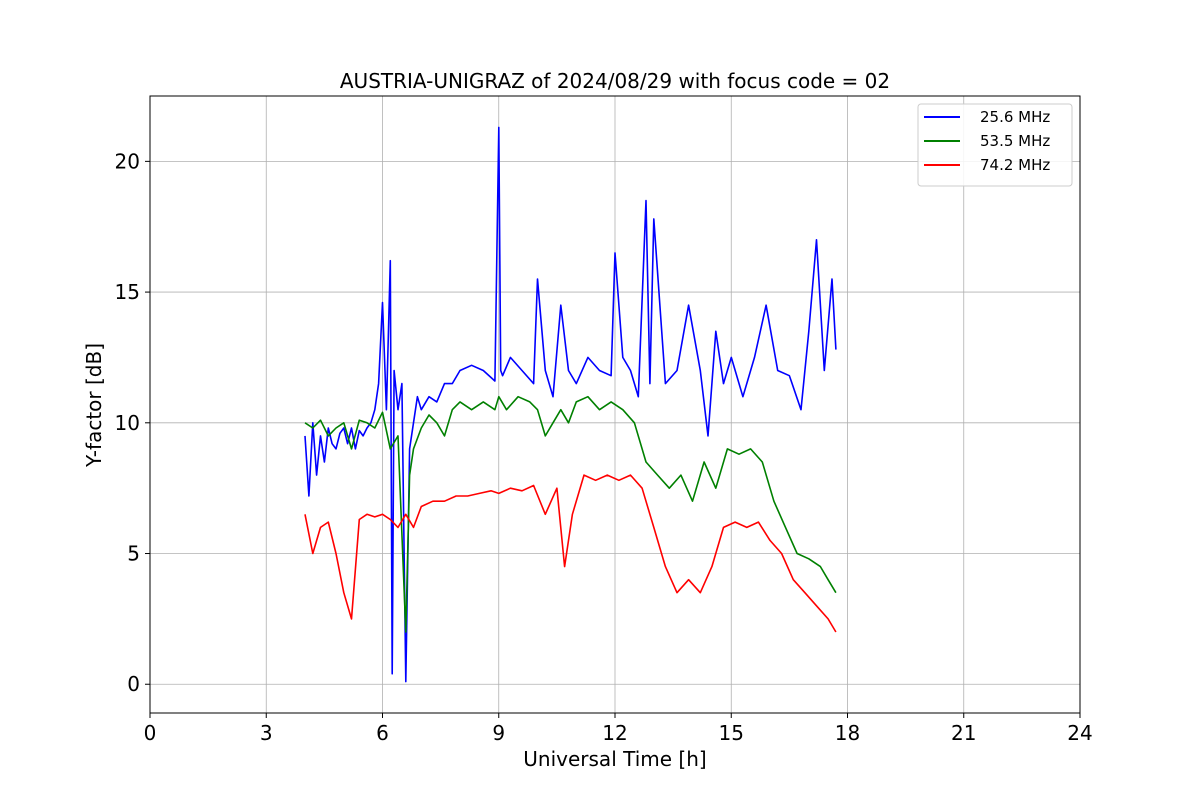 This screenshot has width=1200, height=800. What do you see at coordinates (127, 161) in the screenshot?
I see `y-tick-label: 20` at bounding box center [127, 161].